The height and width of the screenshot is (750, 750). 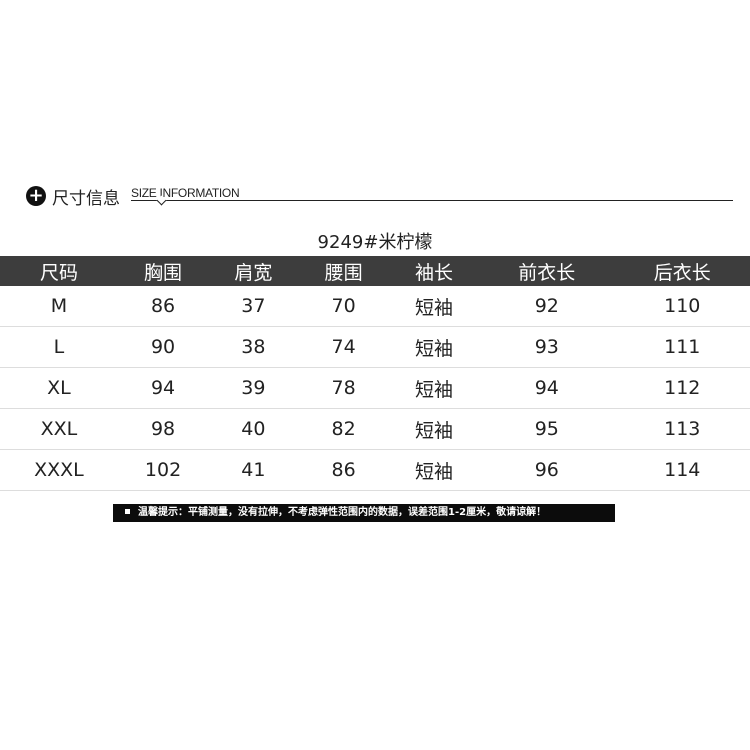 What do you see at coordinates (343, 347) in the screenshot?
I see `table-cell: 74` at bounding box center [343, 347].